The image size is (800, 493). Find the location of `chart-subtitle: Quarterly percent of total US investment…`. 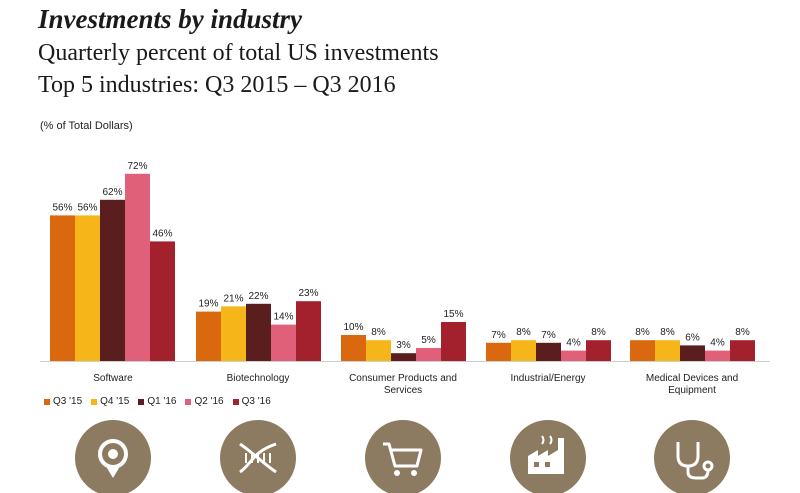

chart-subtitle: Quarterly percent of total US investment… is located at coordinates (238, 53).